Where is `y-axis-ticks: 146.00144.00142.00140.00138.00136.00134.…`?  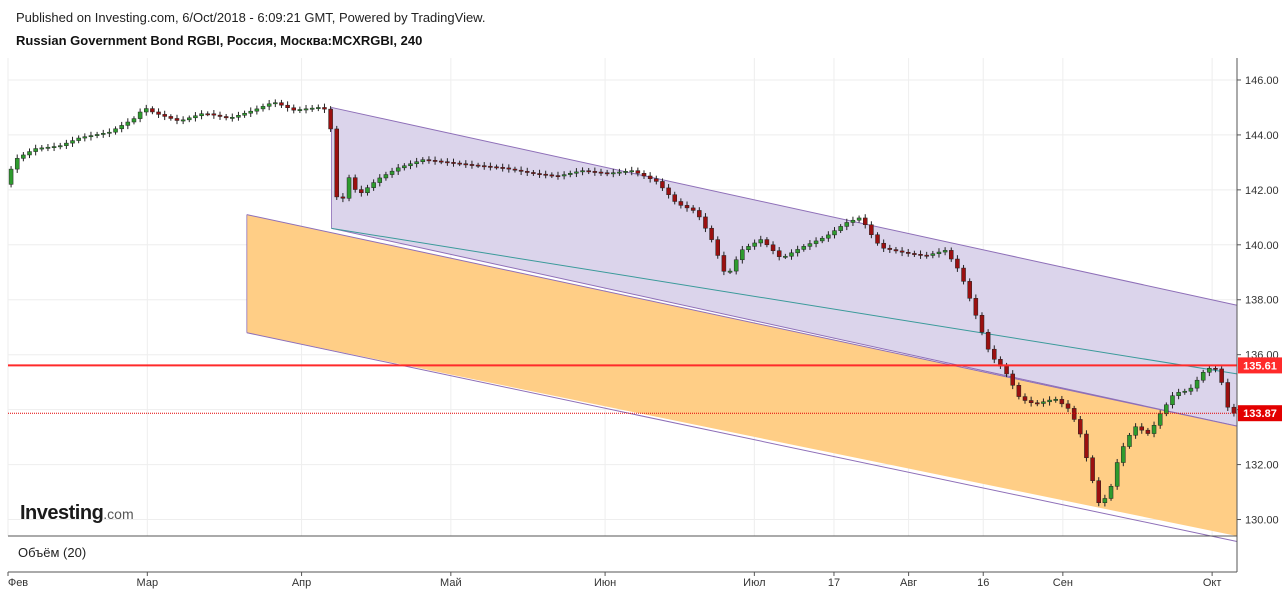 y-axis-ticks: 146.00144.00142.00140.00138.00136.00134.… is located at coordinates (1258, 301).